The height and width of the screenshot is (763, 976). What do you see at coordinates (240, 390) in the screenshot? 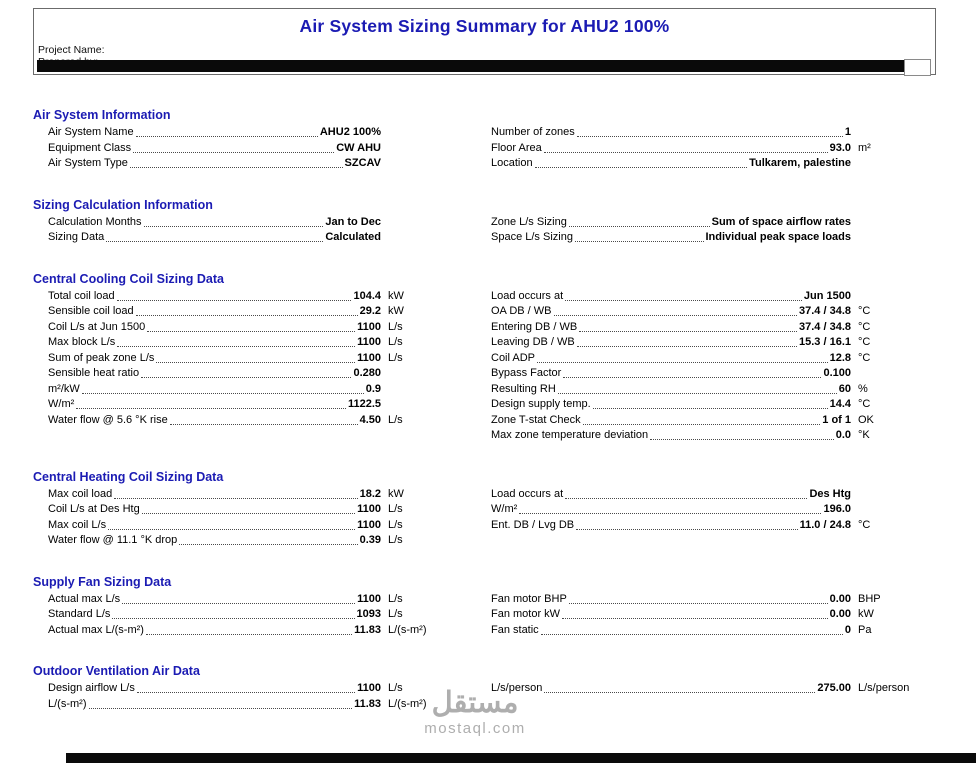
I see `data-row: m²/kW 0.9` at bounding box center [240, 390].